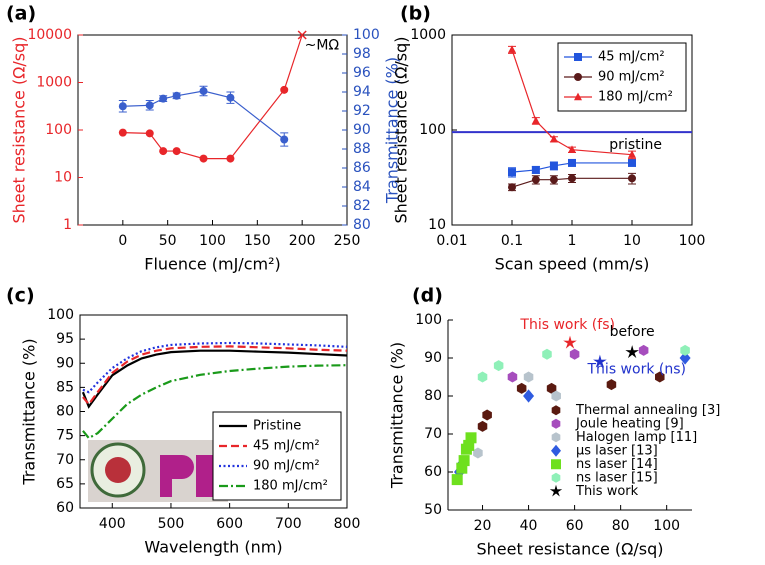 The image size is (765, 565). Describe the element at coordinates (118, 470) in the screenshot. I see `photo-seal-center` at that location.